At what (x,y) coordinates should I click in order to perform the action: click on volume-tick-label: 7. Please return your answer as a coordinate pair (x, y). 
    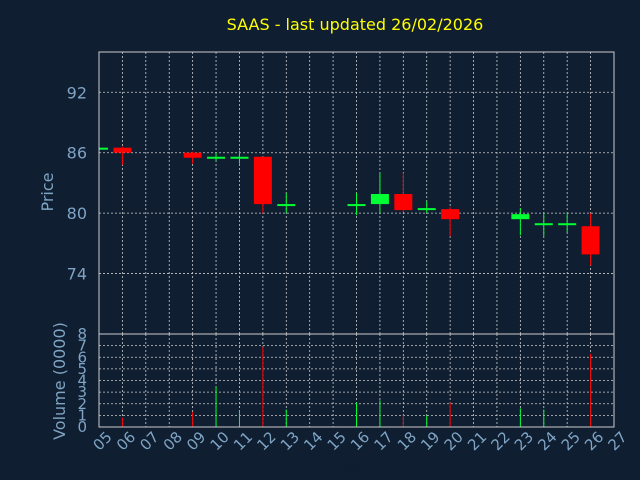
    Looking at the image, I should click on (82, 346).